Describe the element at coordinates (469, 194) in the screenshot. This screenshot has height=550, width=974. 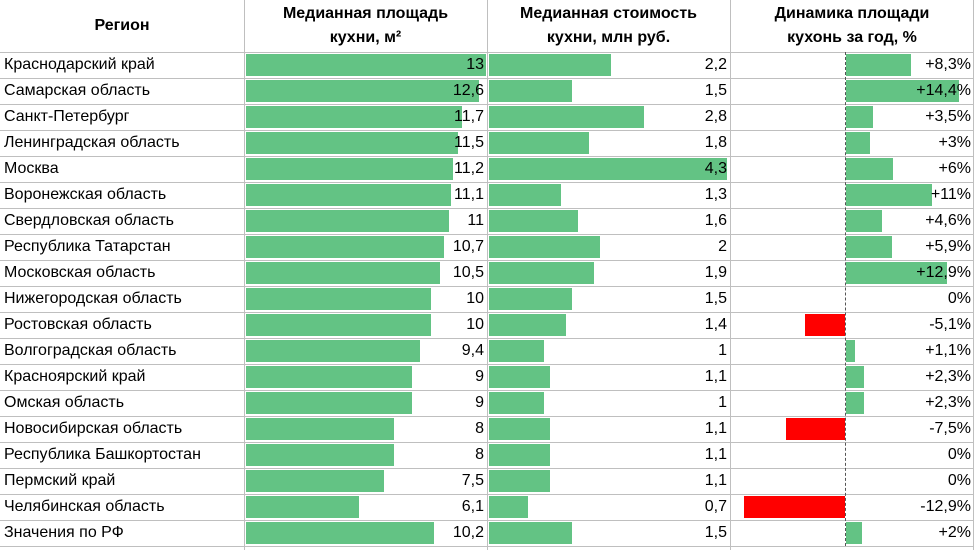
I see `area-value: 11,1` at that location.